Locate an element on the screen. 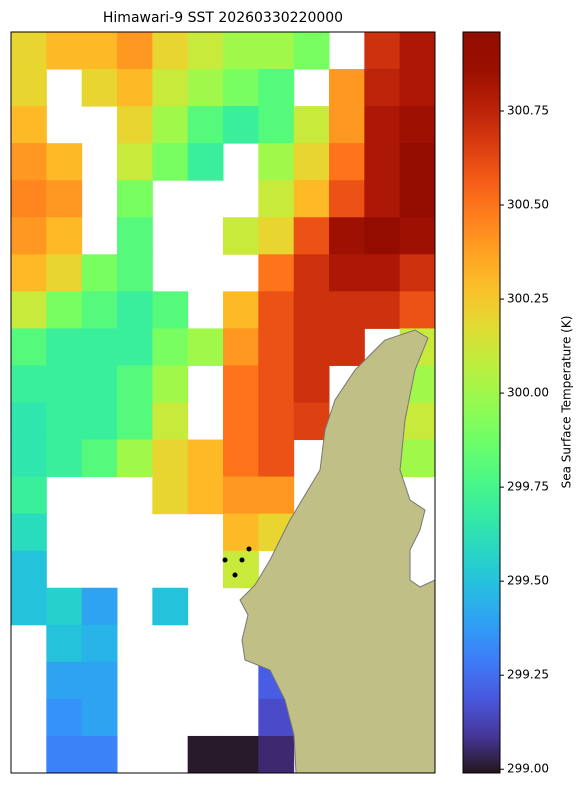 Image resolution: width=586 pixels, height=793 pixels. colorbar-tick-label: 299.75 is located at coordinates (528, 487).